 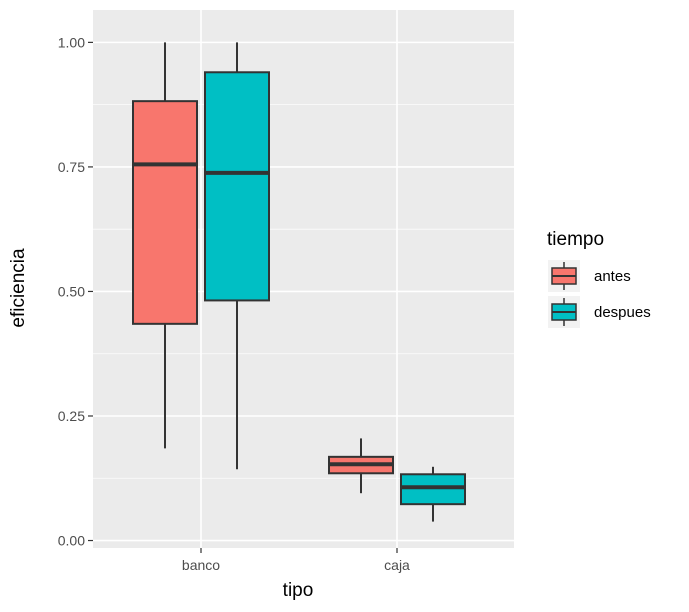 What do you see at coordinates (622, 312) in the screenshot?
I see `legend-label: despues` at bounding box center [622, 312].